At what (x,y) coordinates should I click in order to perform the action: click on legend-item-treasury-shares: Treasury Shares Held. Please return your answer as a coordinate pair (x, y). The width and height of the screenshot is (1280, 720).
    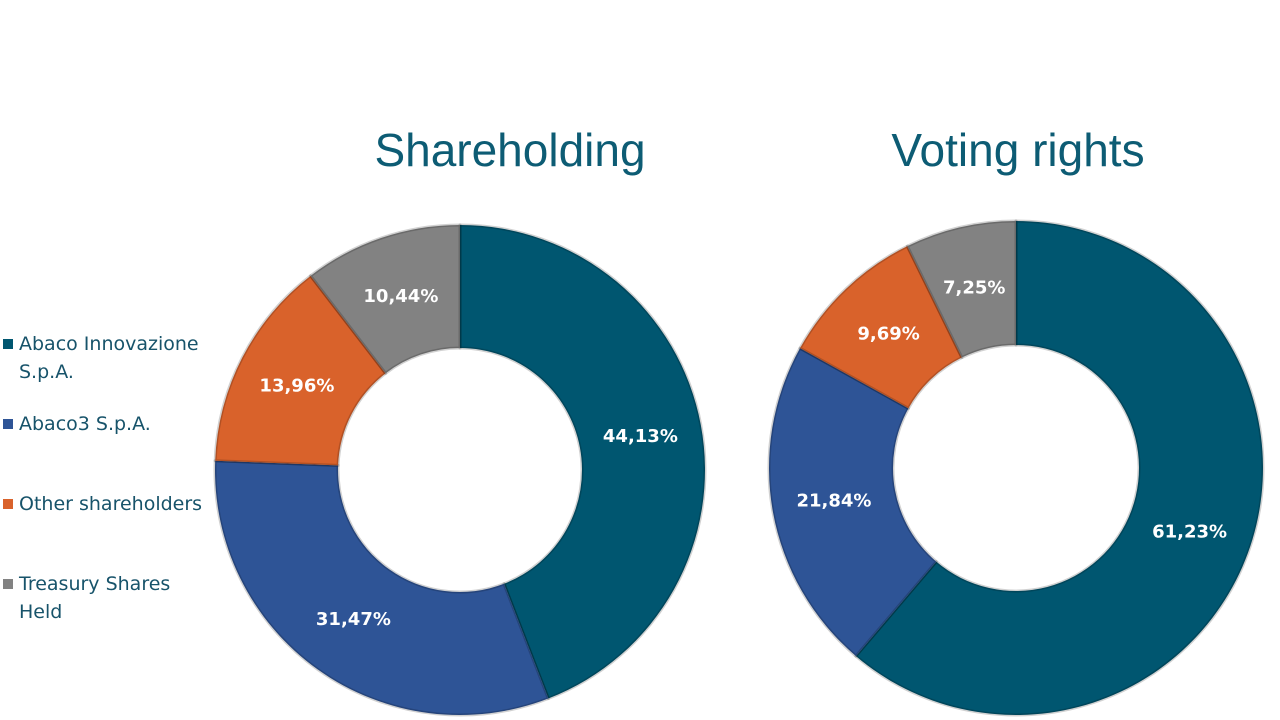
    Looking at the image, I should click on (105, 598).